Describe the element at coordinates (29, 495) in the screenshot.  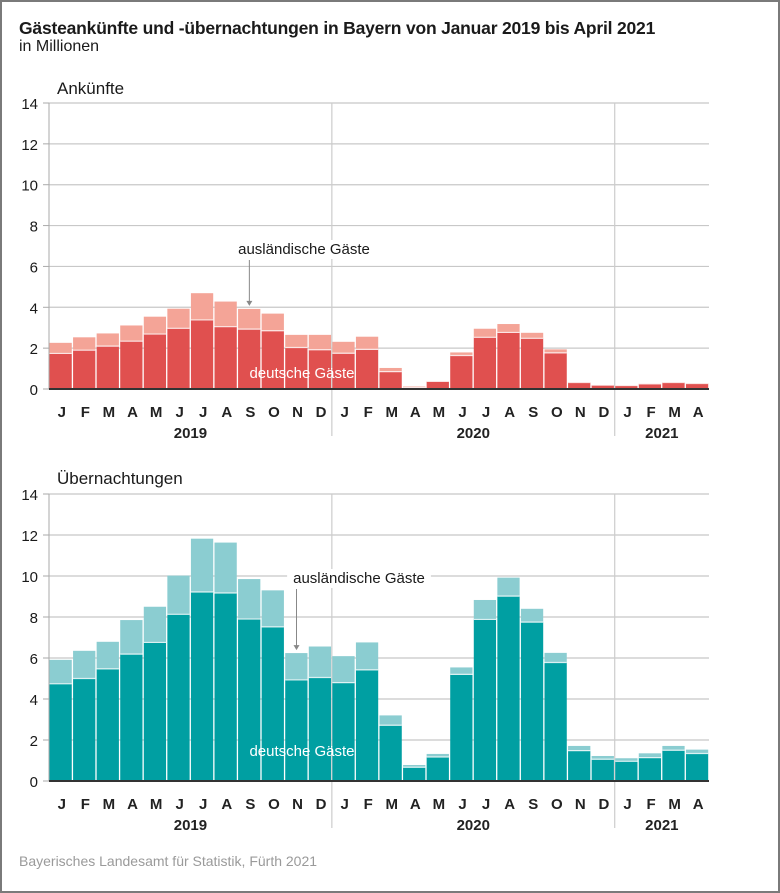
I see `y-tick-label: 14` at that location.